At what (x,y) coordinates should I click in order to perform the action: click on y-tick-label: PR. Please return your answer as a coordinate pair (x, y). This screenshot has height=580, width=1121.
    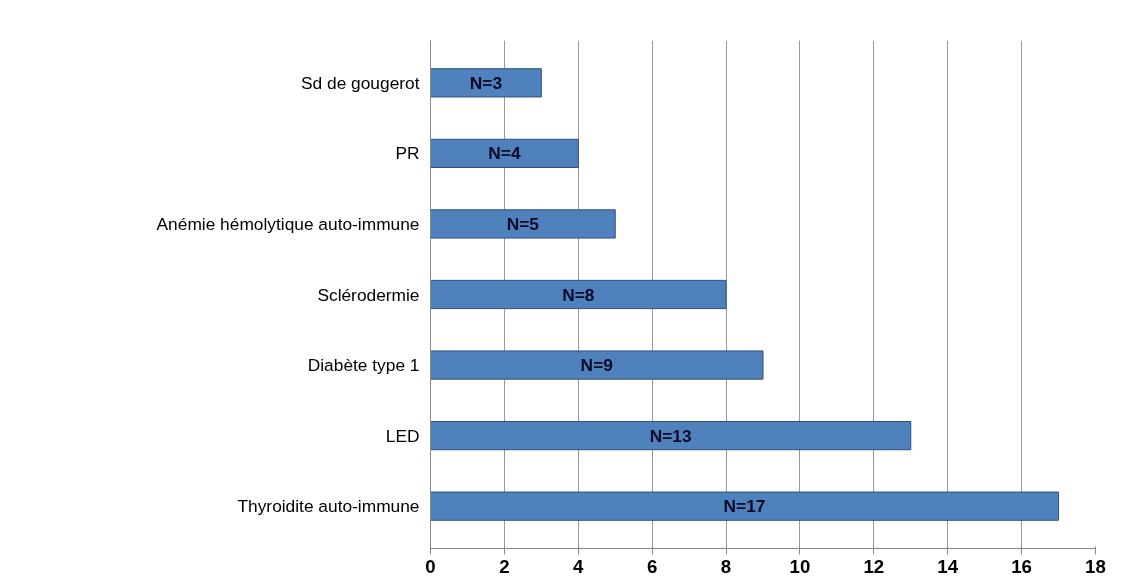
    Looking at the image, I should click on (407, 153).